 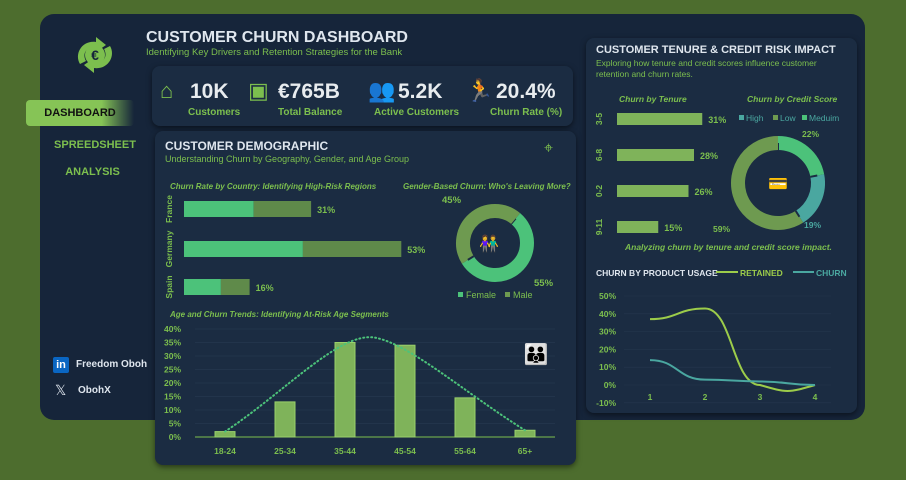 What do you see at coordinates (760, 397) in the screenshot?
I see `x-tick-label: 3` at bounding box center [760, 397].